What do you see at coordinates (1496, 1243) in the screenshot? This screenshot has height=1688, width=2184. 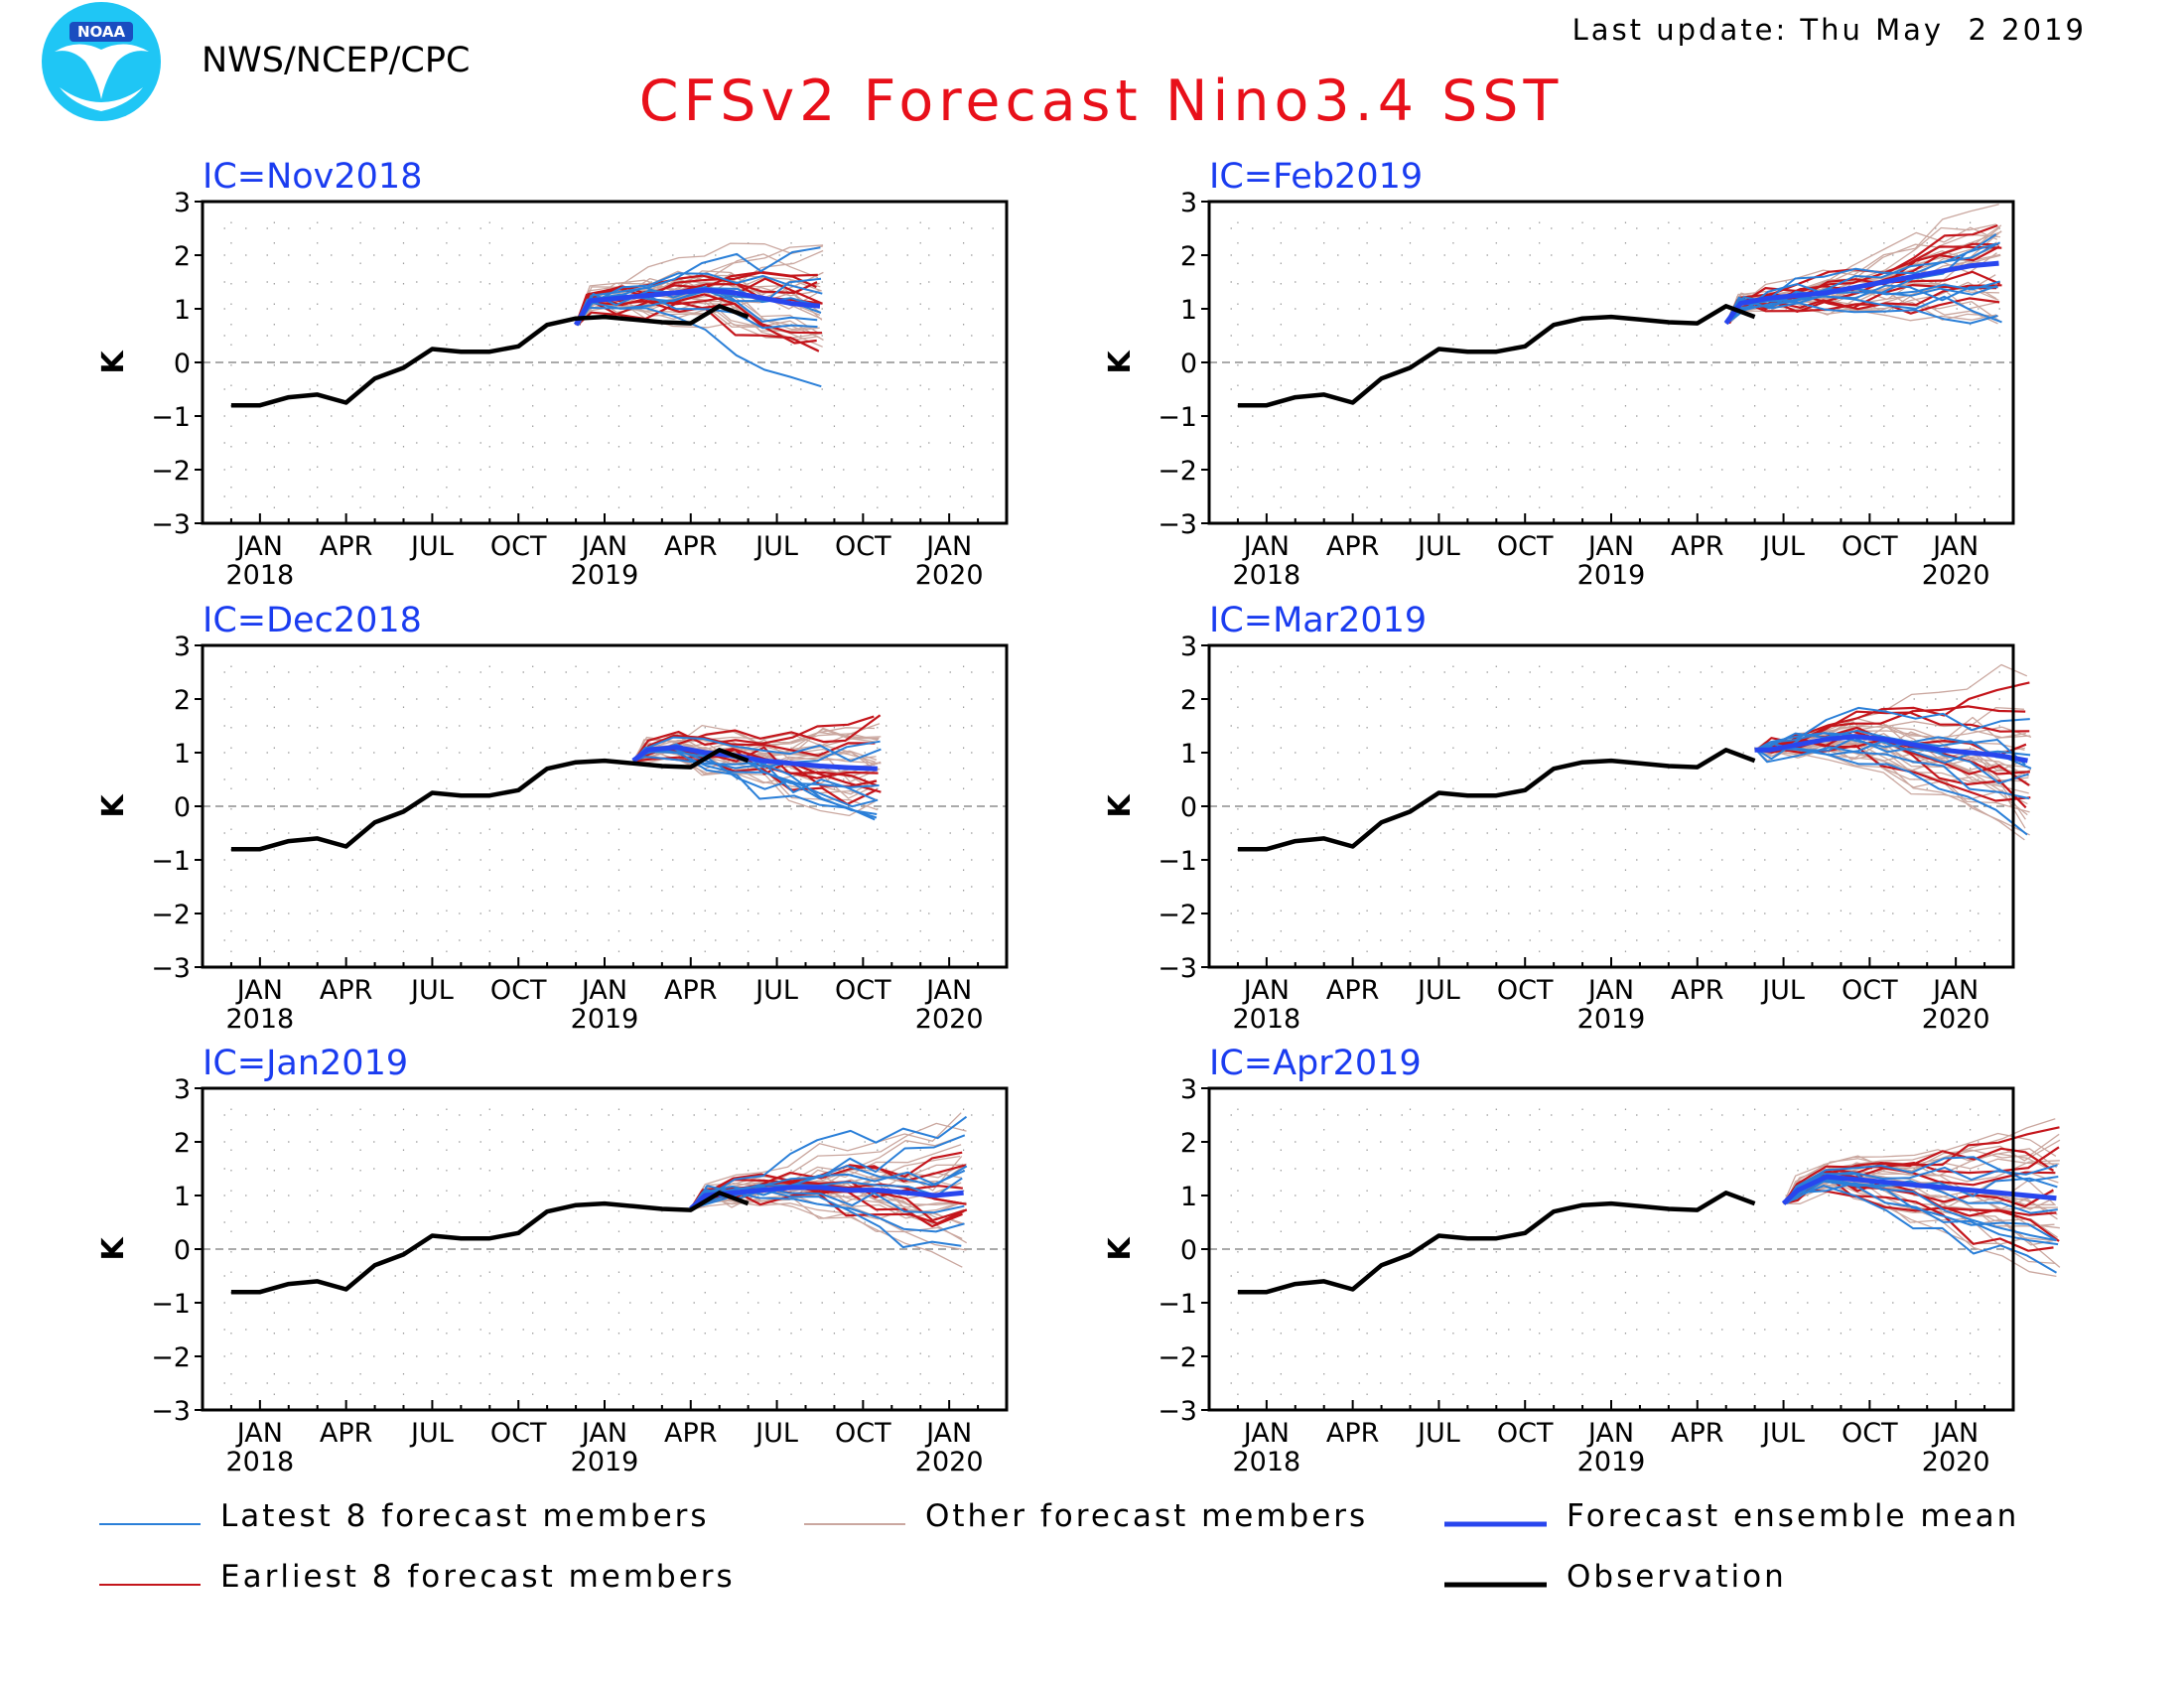 I see `observation-line` at bounding box center [1496, 1243].